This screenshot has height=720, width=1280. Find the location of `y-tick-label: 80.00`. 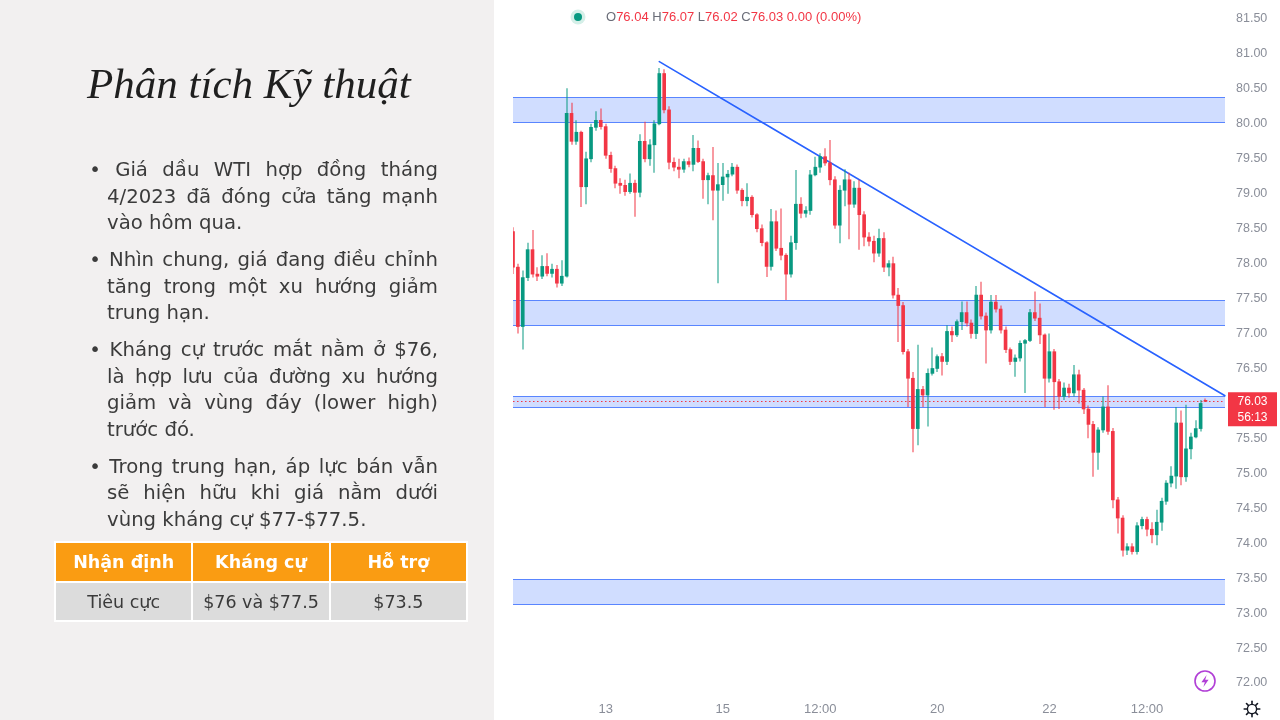

y-tick-label: 80.00 is located at coordinates (1252, 123).